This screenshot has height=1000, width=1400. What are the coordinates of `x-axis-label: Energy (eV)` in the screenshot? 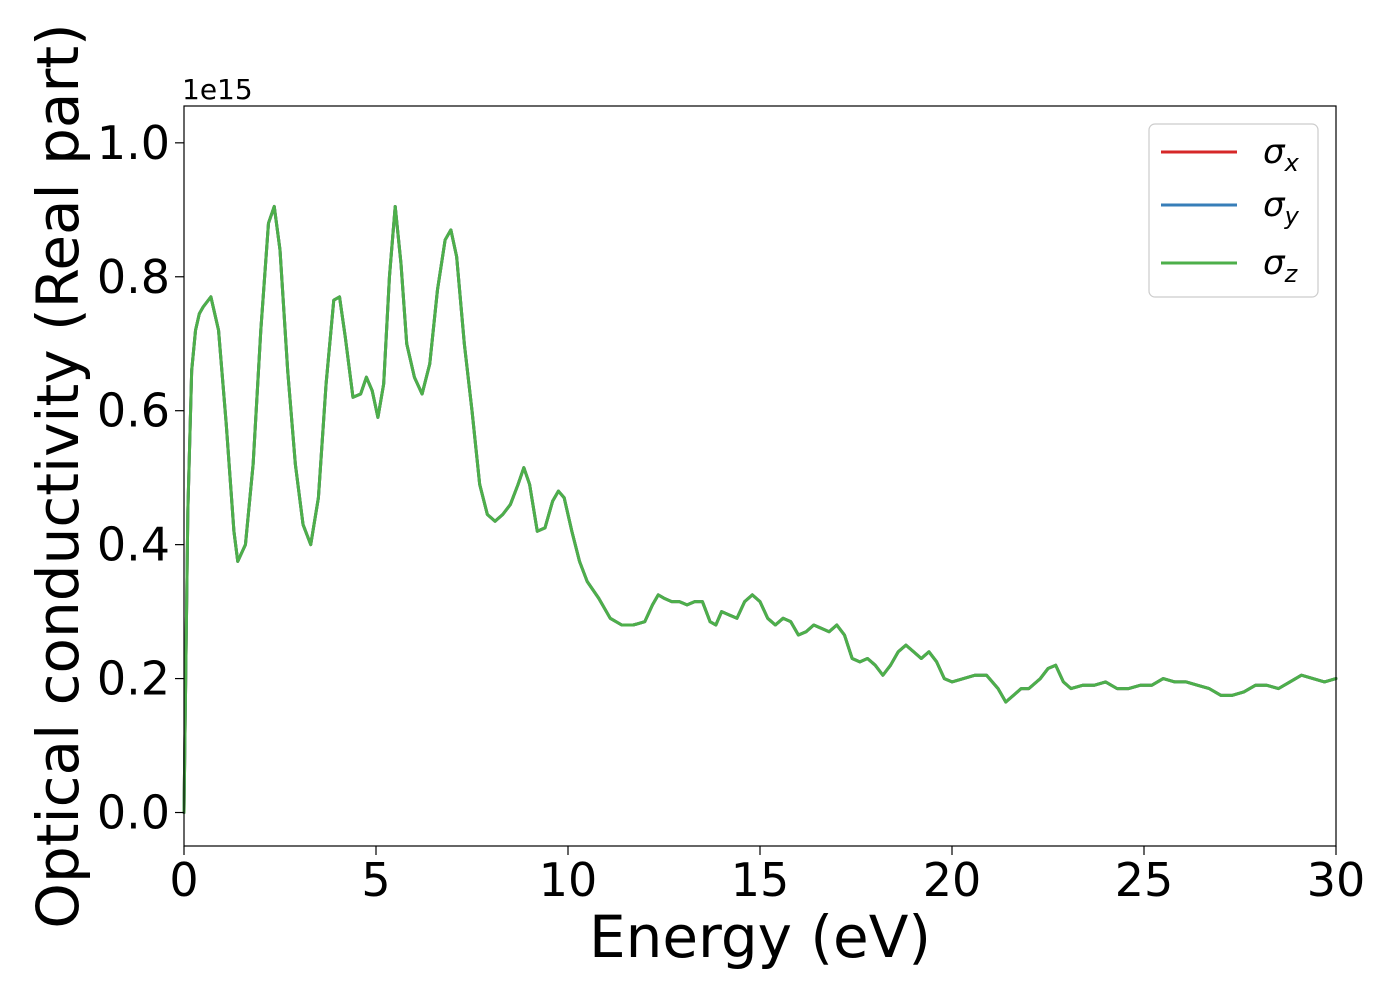 It's located at (760, 937).